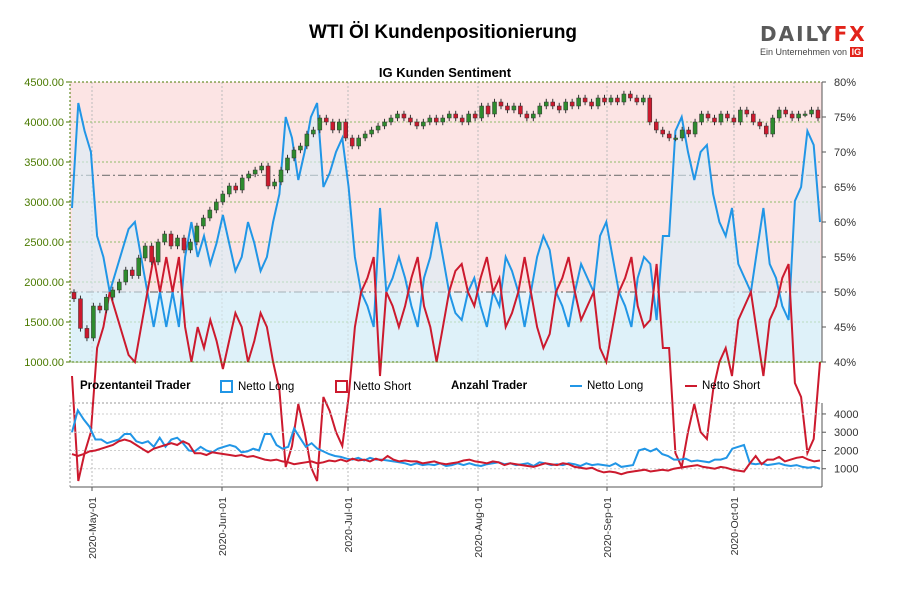  Describe the element at coordinates (608, 527) in the screenshot. I see `x-tick-label: 2020-Sep-01` at that location.